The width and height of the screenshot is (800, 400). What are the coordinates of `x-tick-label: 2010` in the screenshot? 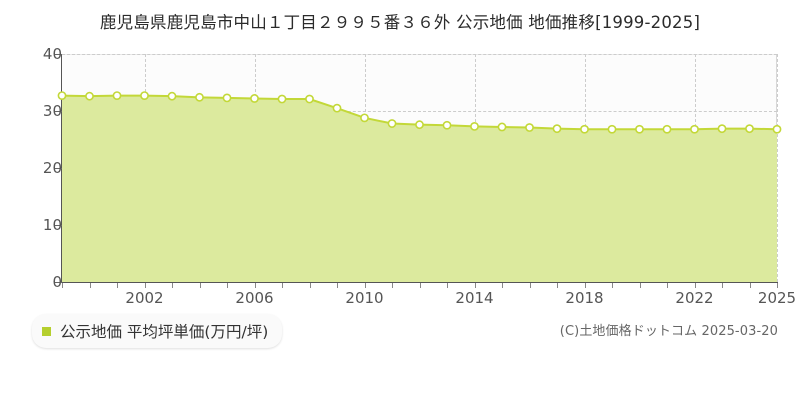 It's located at (364, 298).